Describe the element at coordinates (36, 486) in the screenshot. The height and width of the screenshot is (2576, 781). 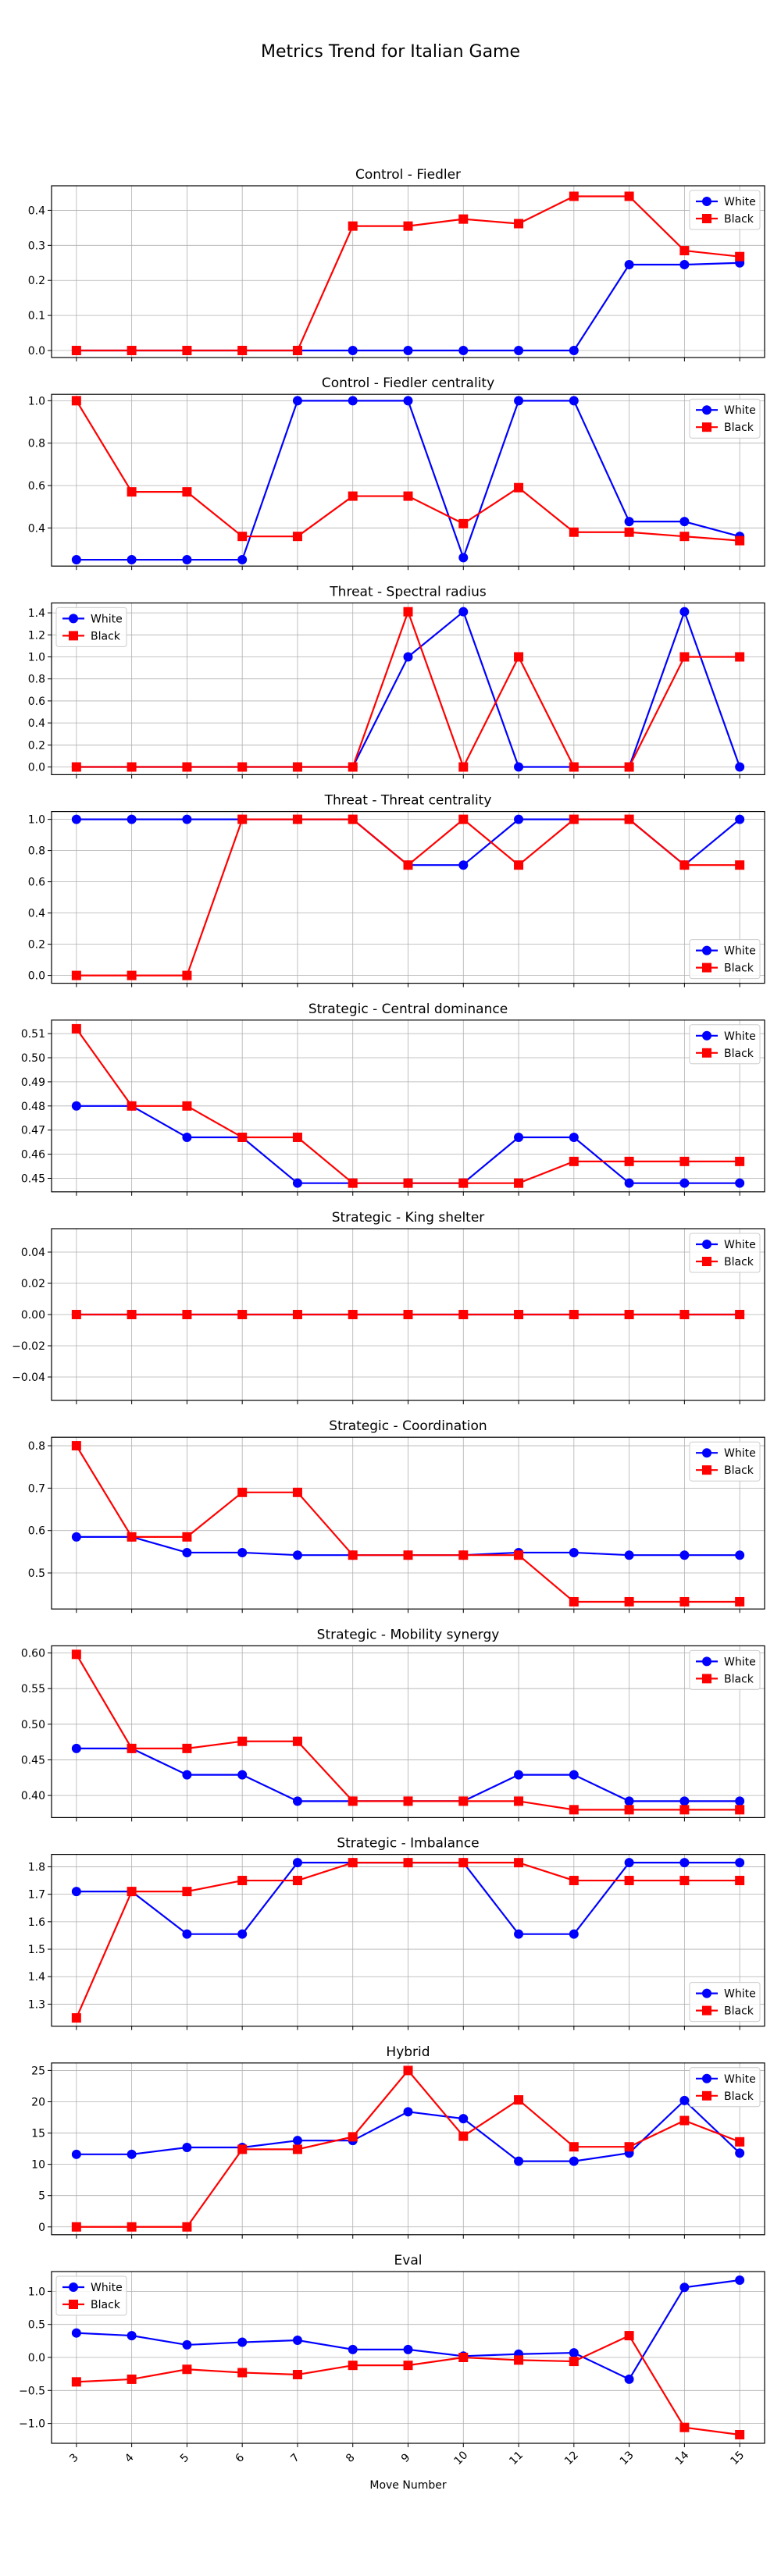
I see `y-tick-label: 0.6` at that location.